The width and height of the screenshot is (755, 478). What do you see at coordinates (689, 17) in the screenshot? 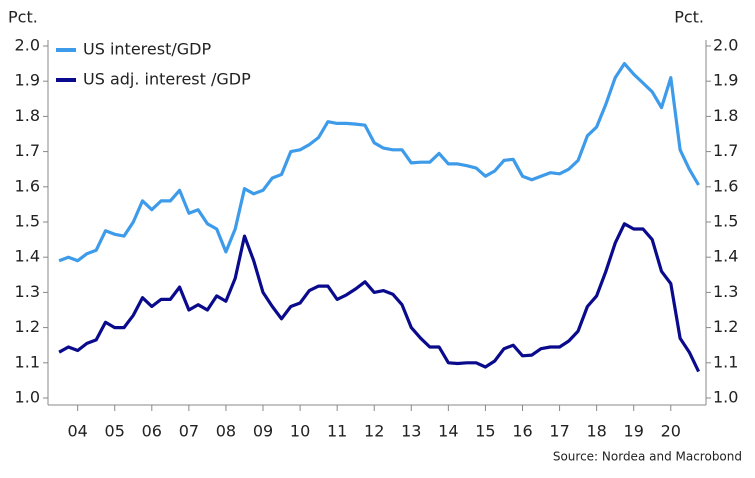
I see `y2-axis-label: Pct.` at bounding box center [689, 17].